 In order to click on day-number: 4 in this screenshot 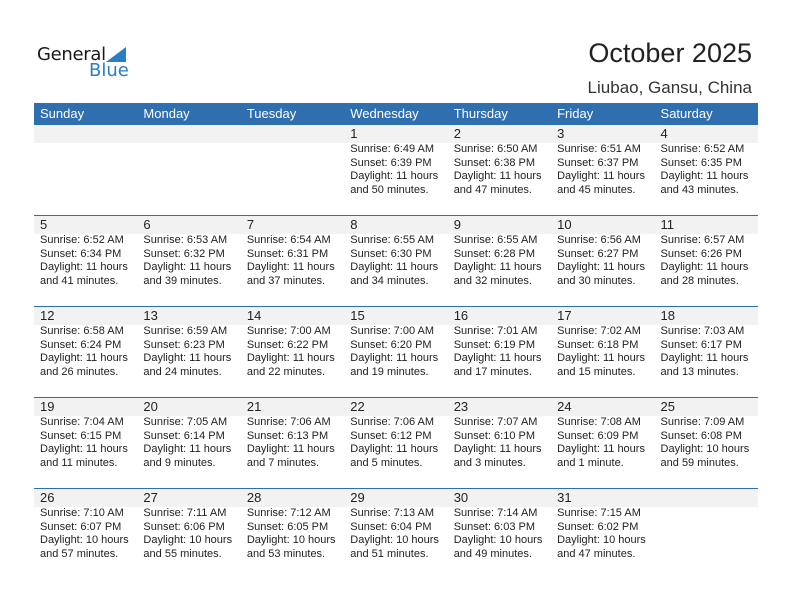, I will do `click(664, 133)`.